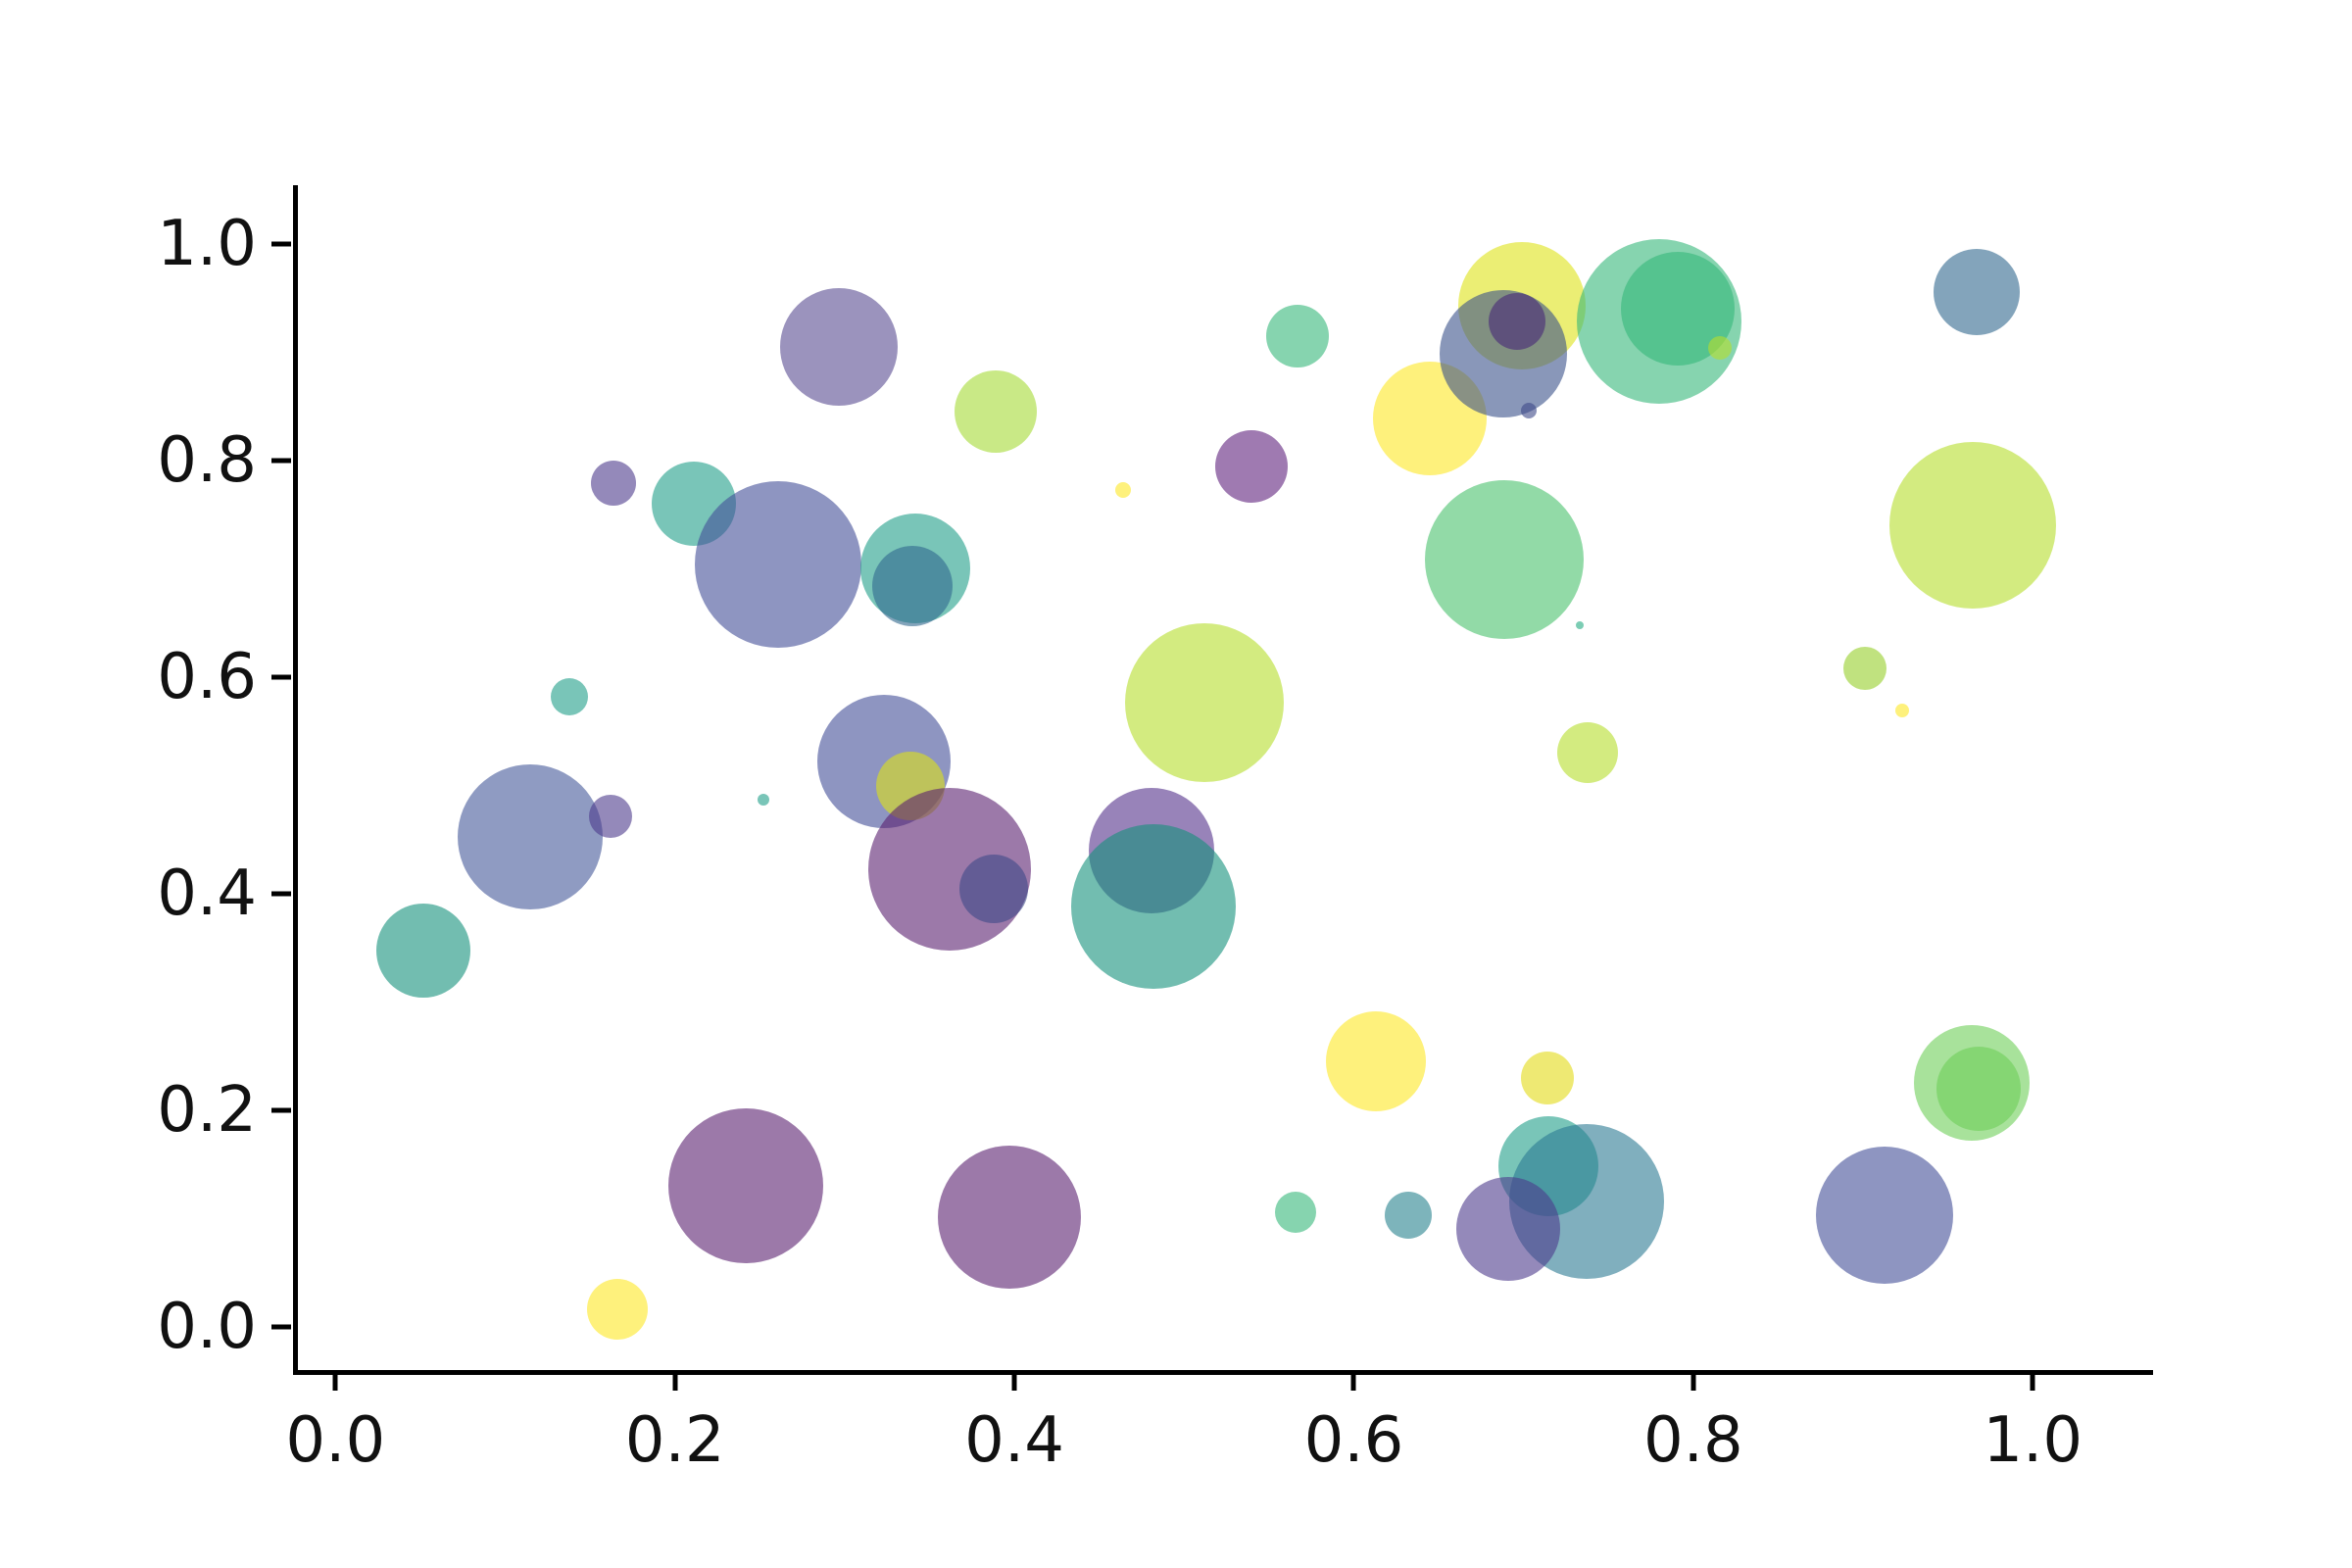 The image size is (2352, 1568). I want to click on y-axis-tick-1.0, so click(281, 244).